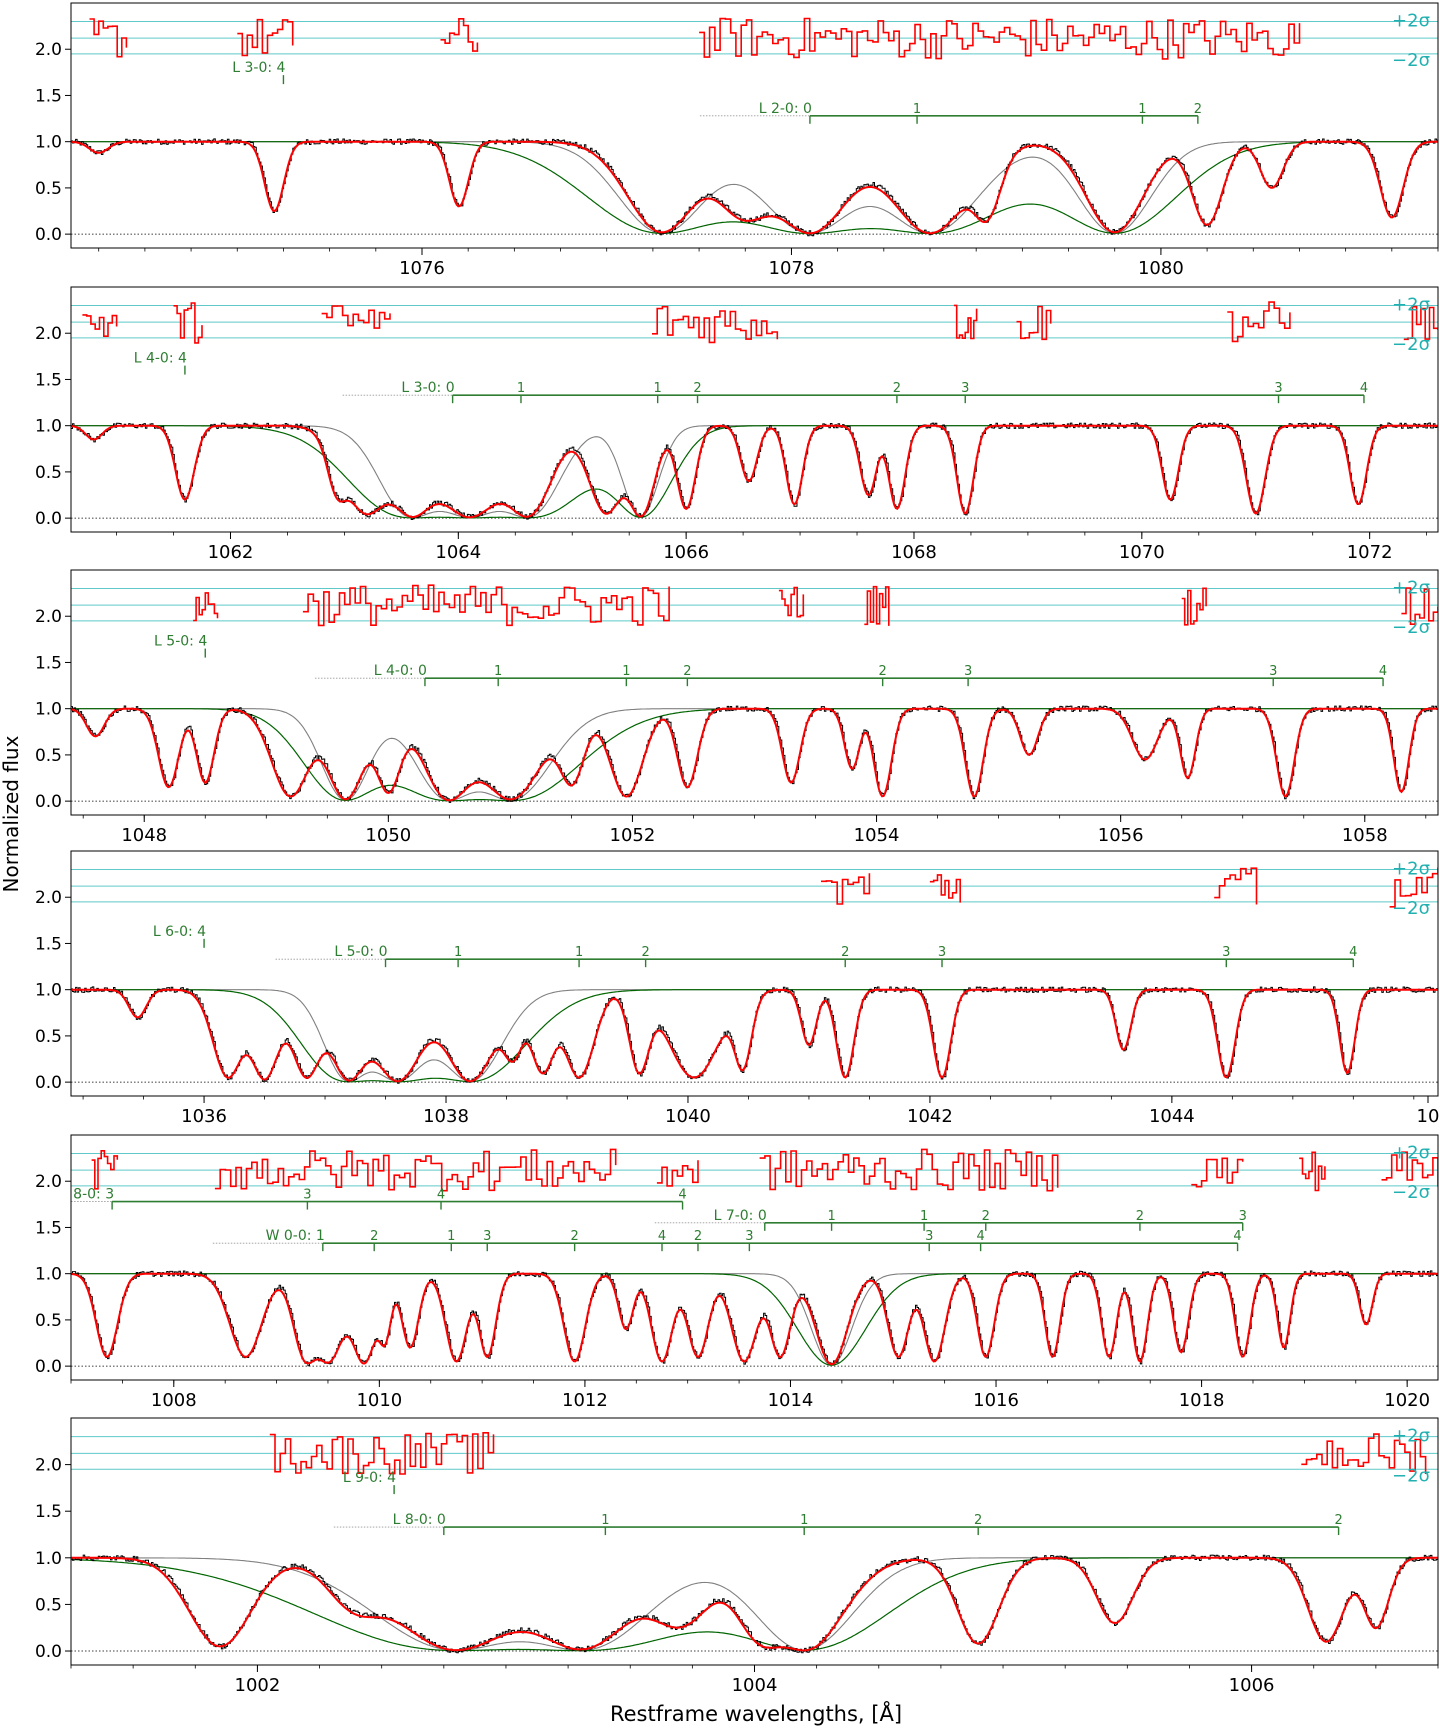 The width and height of the screenshot is (1440, 1728). I want to click on marker-label: L 8-0: 3, so click(87, 1195).